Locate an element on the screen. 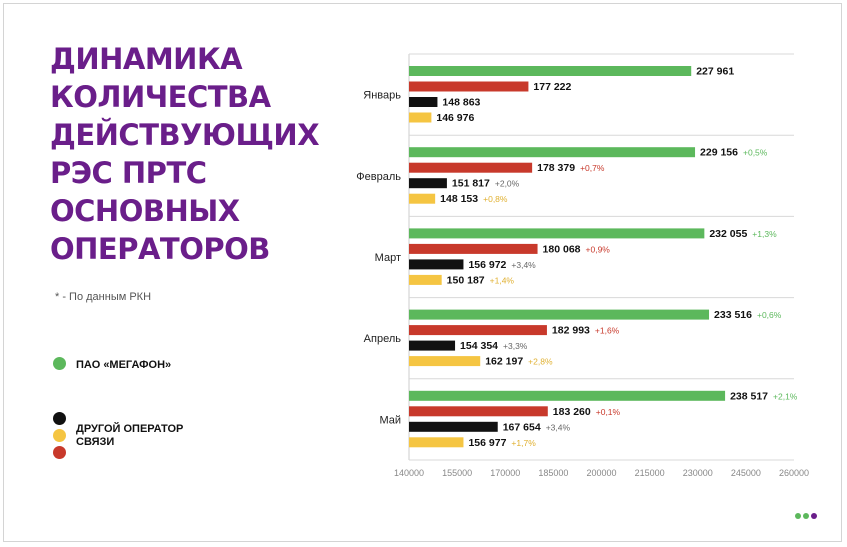 This screenshot has height=547, width=847. x-tick-label: 155000 is located at coordinates (457, 473).